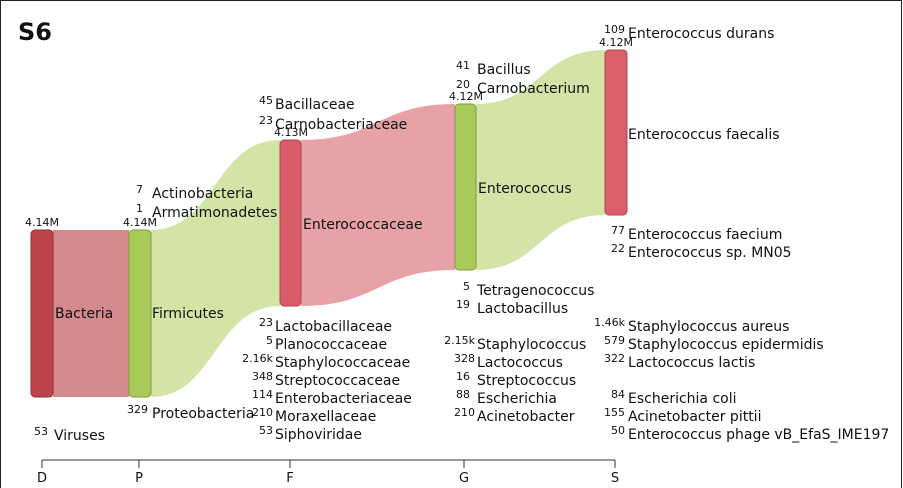 The image size is (903, 488). I want to click on node-count: 45, so click(266, 100).